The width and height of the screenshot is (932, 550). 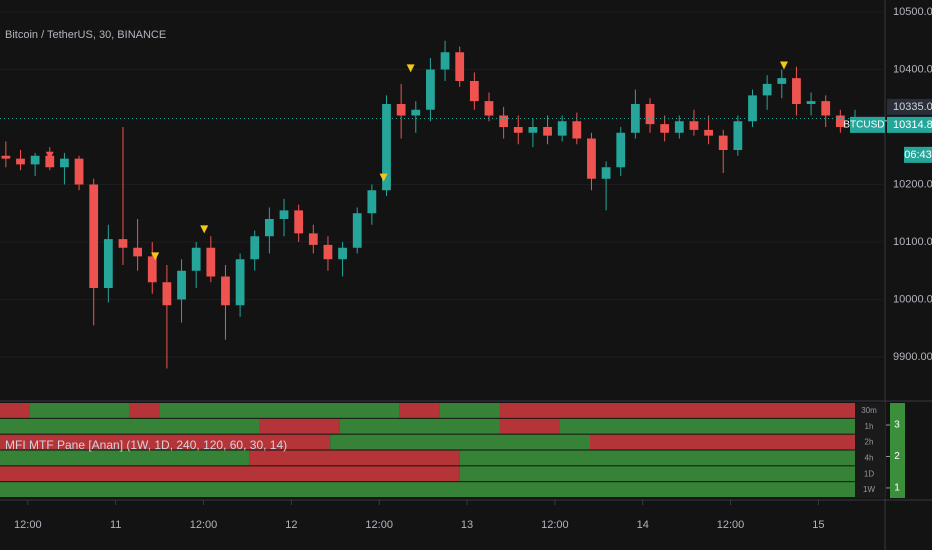 What do you see at coordinates (912, 357) in the screenshot?
I see `y-tick-label: 9900.00` at bounding box center [912, 357].